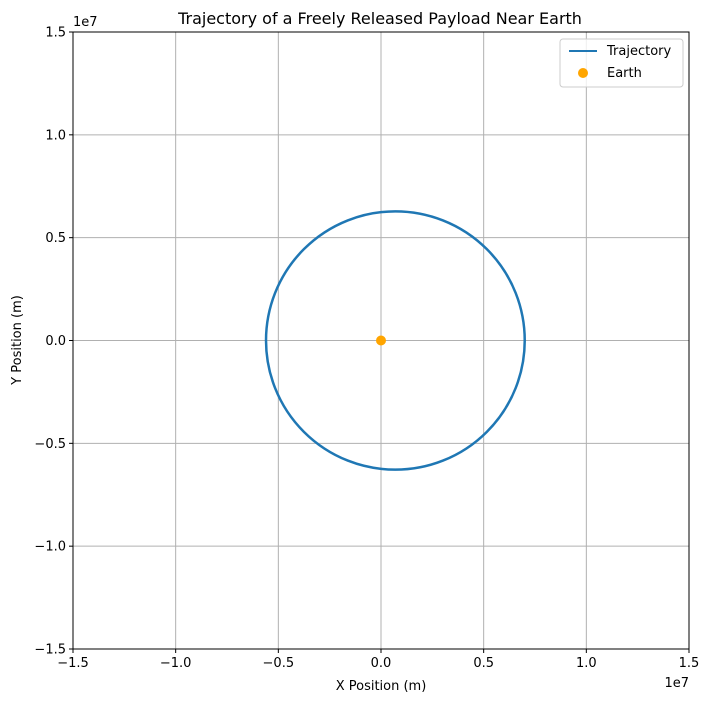 Image resolution: width=709 pixels, height=701 pixels. I want to click on plot-area, so click(395, 340).